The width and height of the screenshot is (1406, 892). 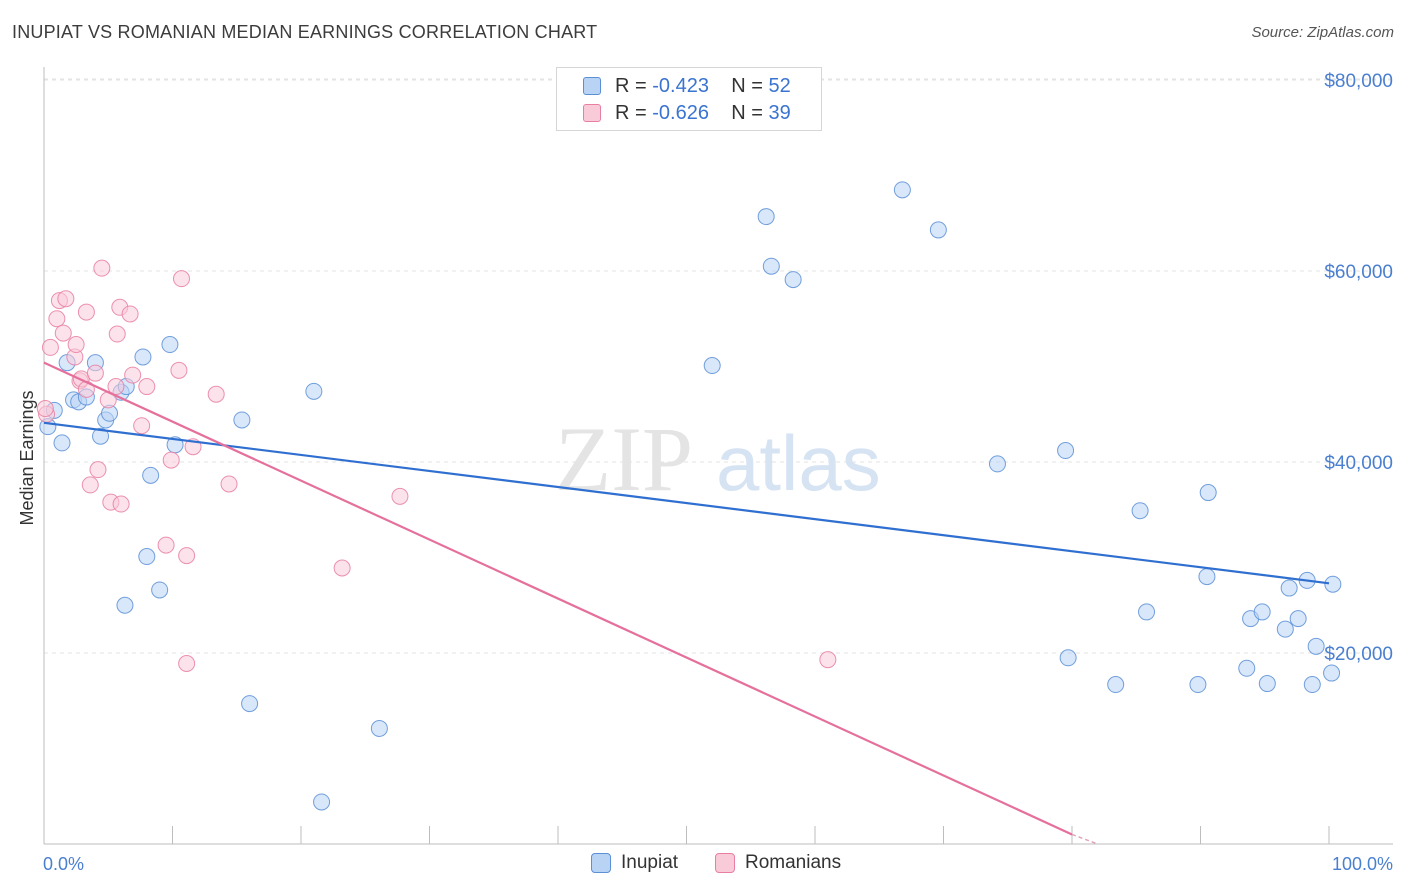 I want to click on y-tick-label: $60,000, so click(x=1358, y=272).